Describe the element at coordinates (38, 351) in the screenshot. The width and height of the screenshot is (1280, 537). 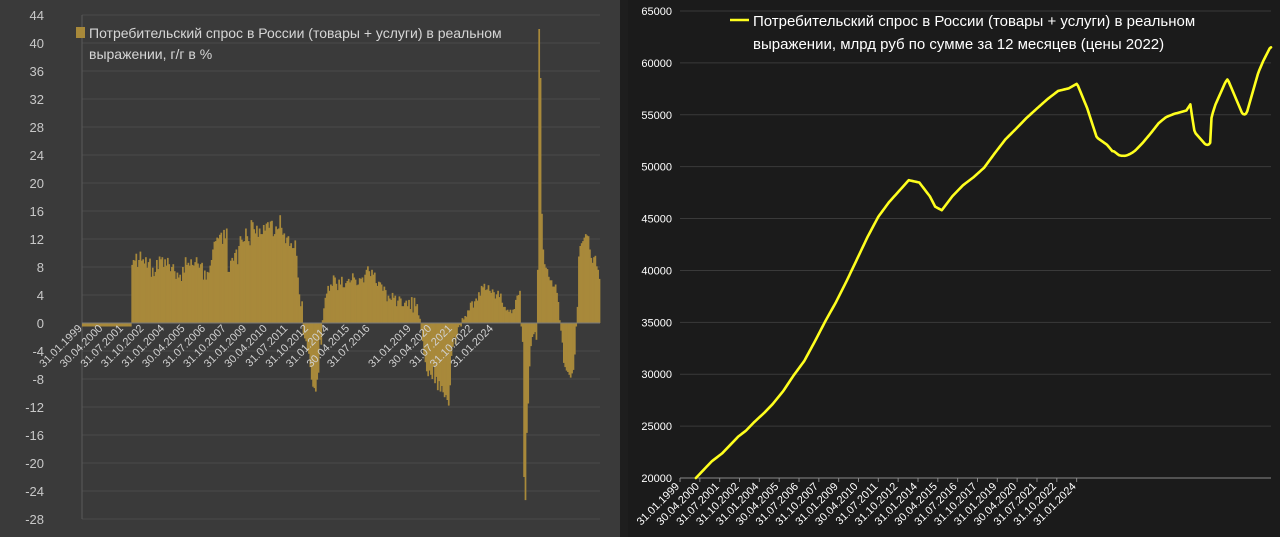
I see `y-tick-label: -4` at that location.